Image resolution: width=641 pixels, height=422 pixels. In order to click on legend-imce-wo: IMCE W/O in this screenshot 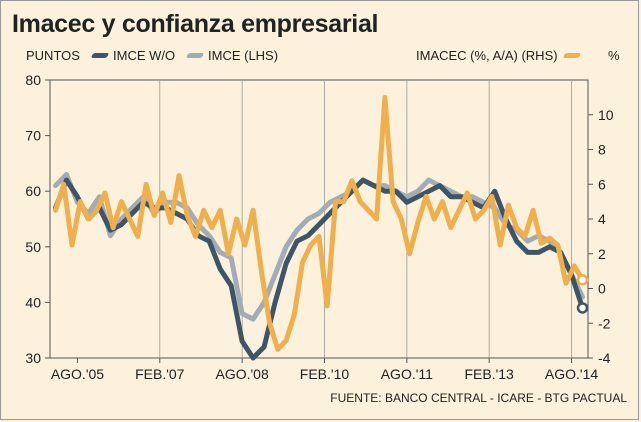, I will do `click(133, 55)`.